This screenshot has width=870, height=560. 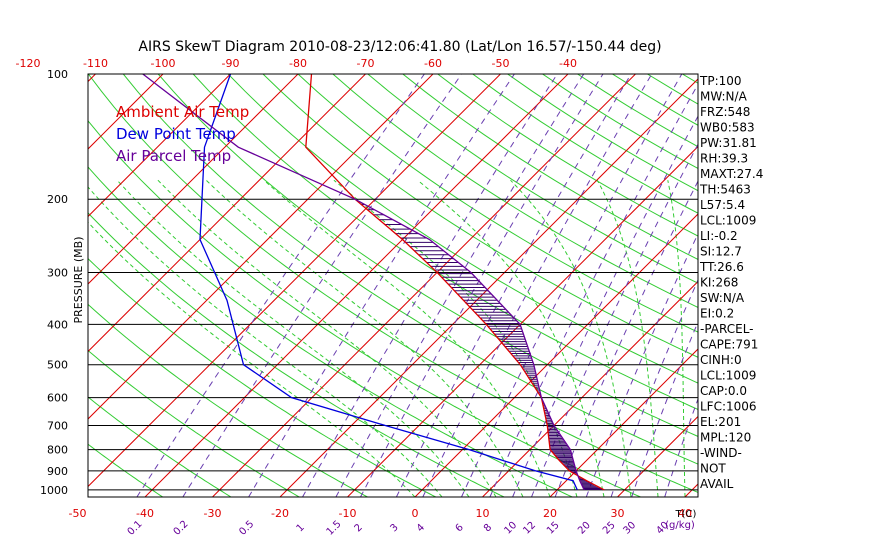 I want to click on cape-hatching, so click(x=482, y=347).